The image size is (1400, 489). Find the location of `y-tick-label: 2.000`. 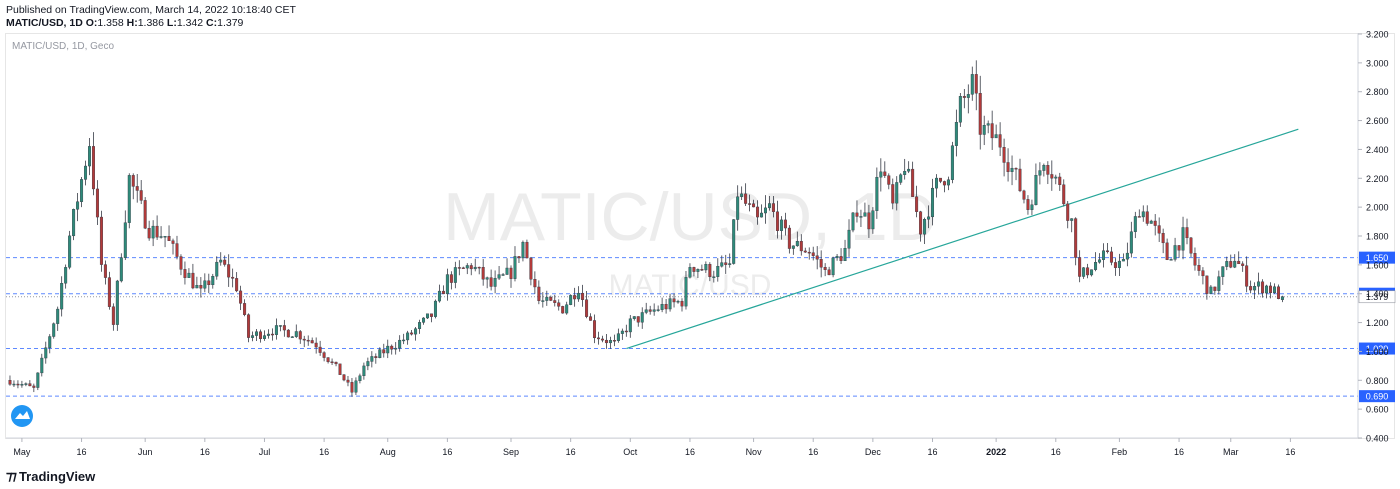

y-tick-label: 2.000 is located at coordinates (1377, 208).